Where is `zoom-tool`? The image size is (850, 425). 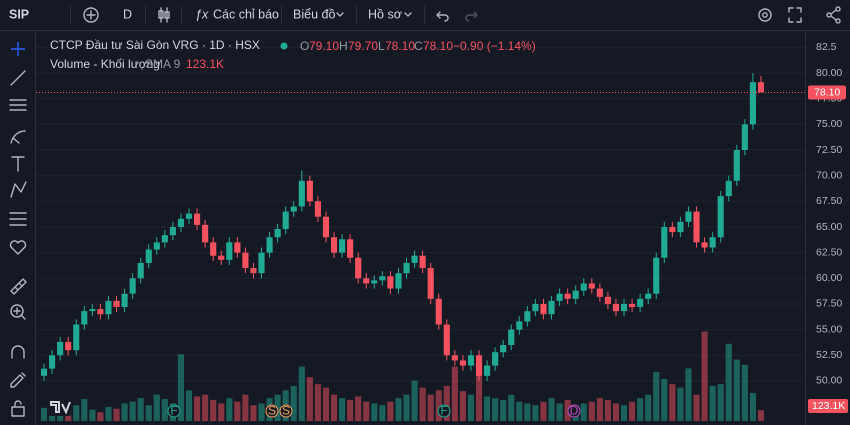 zoom-tool is located at coordinates (18, 312).